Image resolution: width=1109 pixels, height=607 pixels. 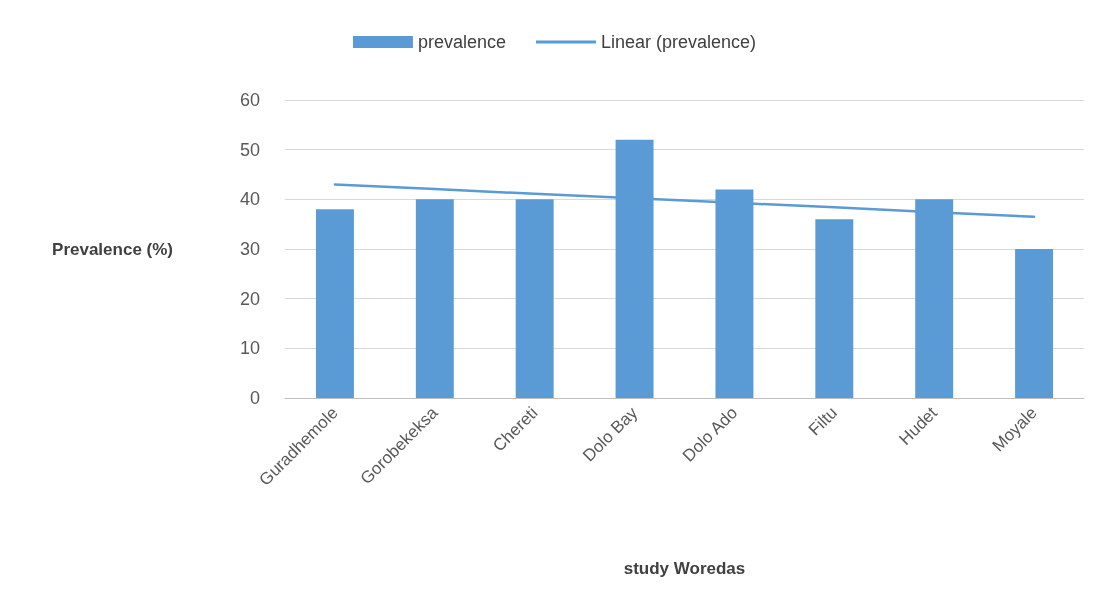 I want to click on y-tick-label: 50, so click(x=249, y=149).